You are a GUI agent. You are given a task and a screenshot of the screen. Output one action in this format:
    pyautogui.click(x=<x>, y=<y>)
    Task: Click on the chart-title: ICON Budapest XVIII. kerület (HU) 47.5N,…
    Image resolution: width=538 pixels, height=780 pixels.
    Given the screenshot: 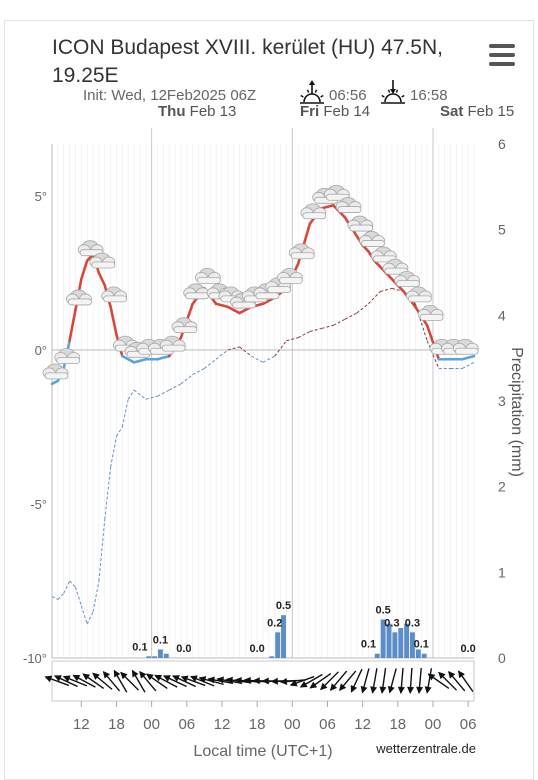 What is the action you would take?
    pyautogui.click(x=247, y=61)
    